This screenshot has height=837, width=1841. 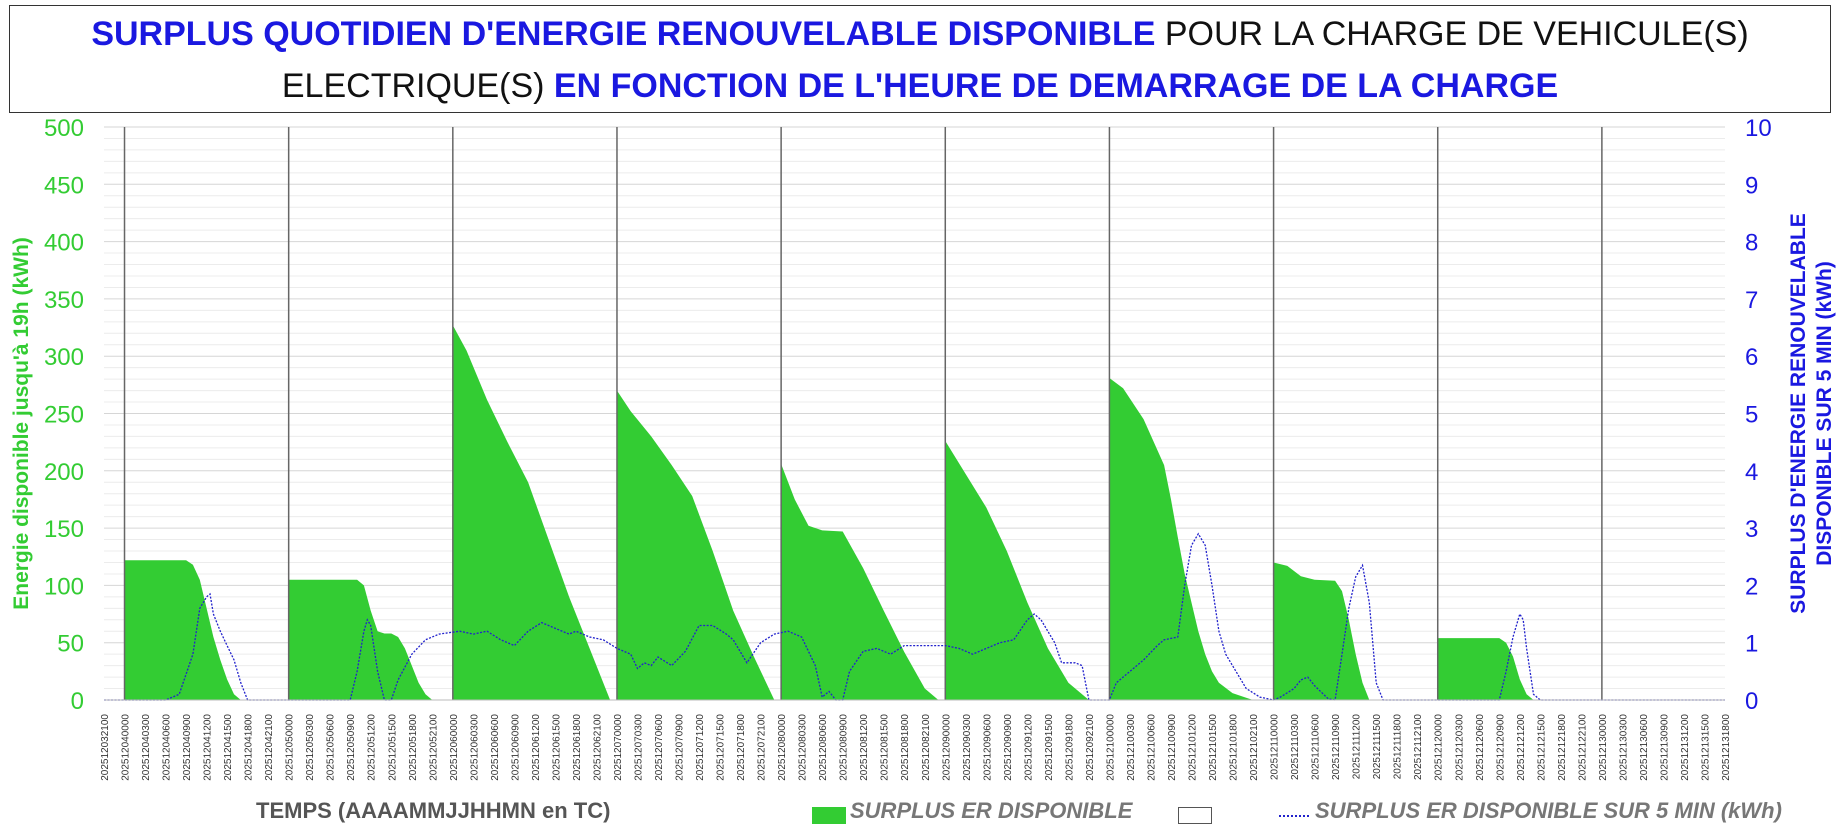 What do you see at coordinates (413, 747) in the screenshot?
I see `x-tick-label: 202512051800` at bounding box center [413, 747].